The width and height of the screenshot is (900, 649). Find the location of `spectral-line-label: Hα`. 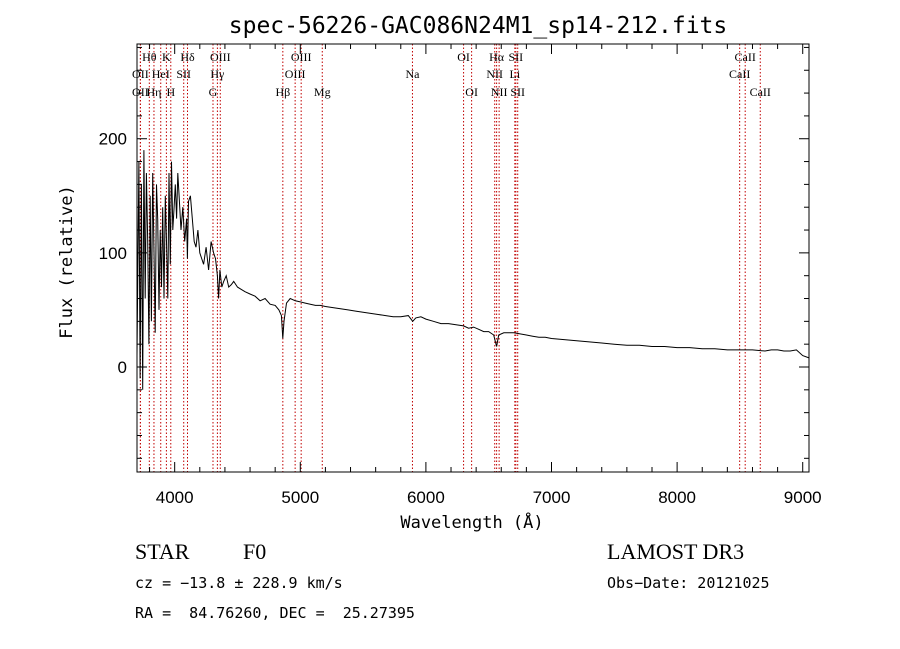

spectral-line-label: Hα is located at coordinates (497, 57).